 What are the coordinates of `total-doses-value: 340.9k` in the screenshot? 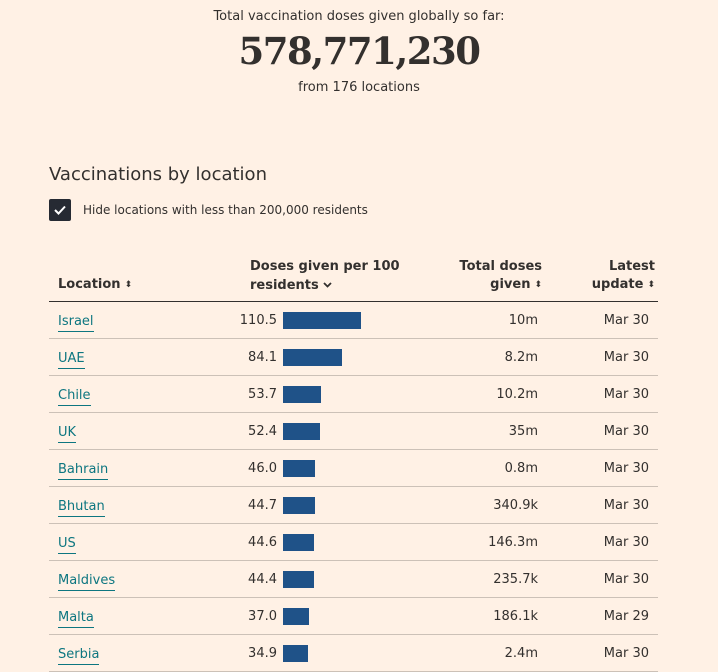 It's located at (515, 505).